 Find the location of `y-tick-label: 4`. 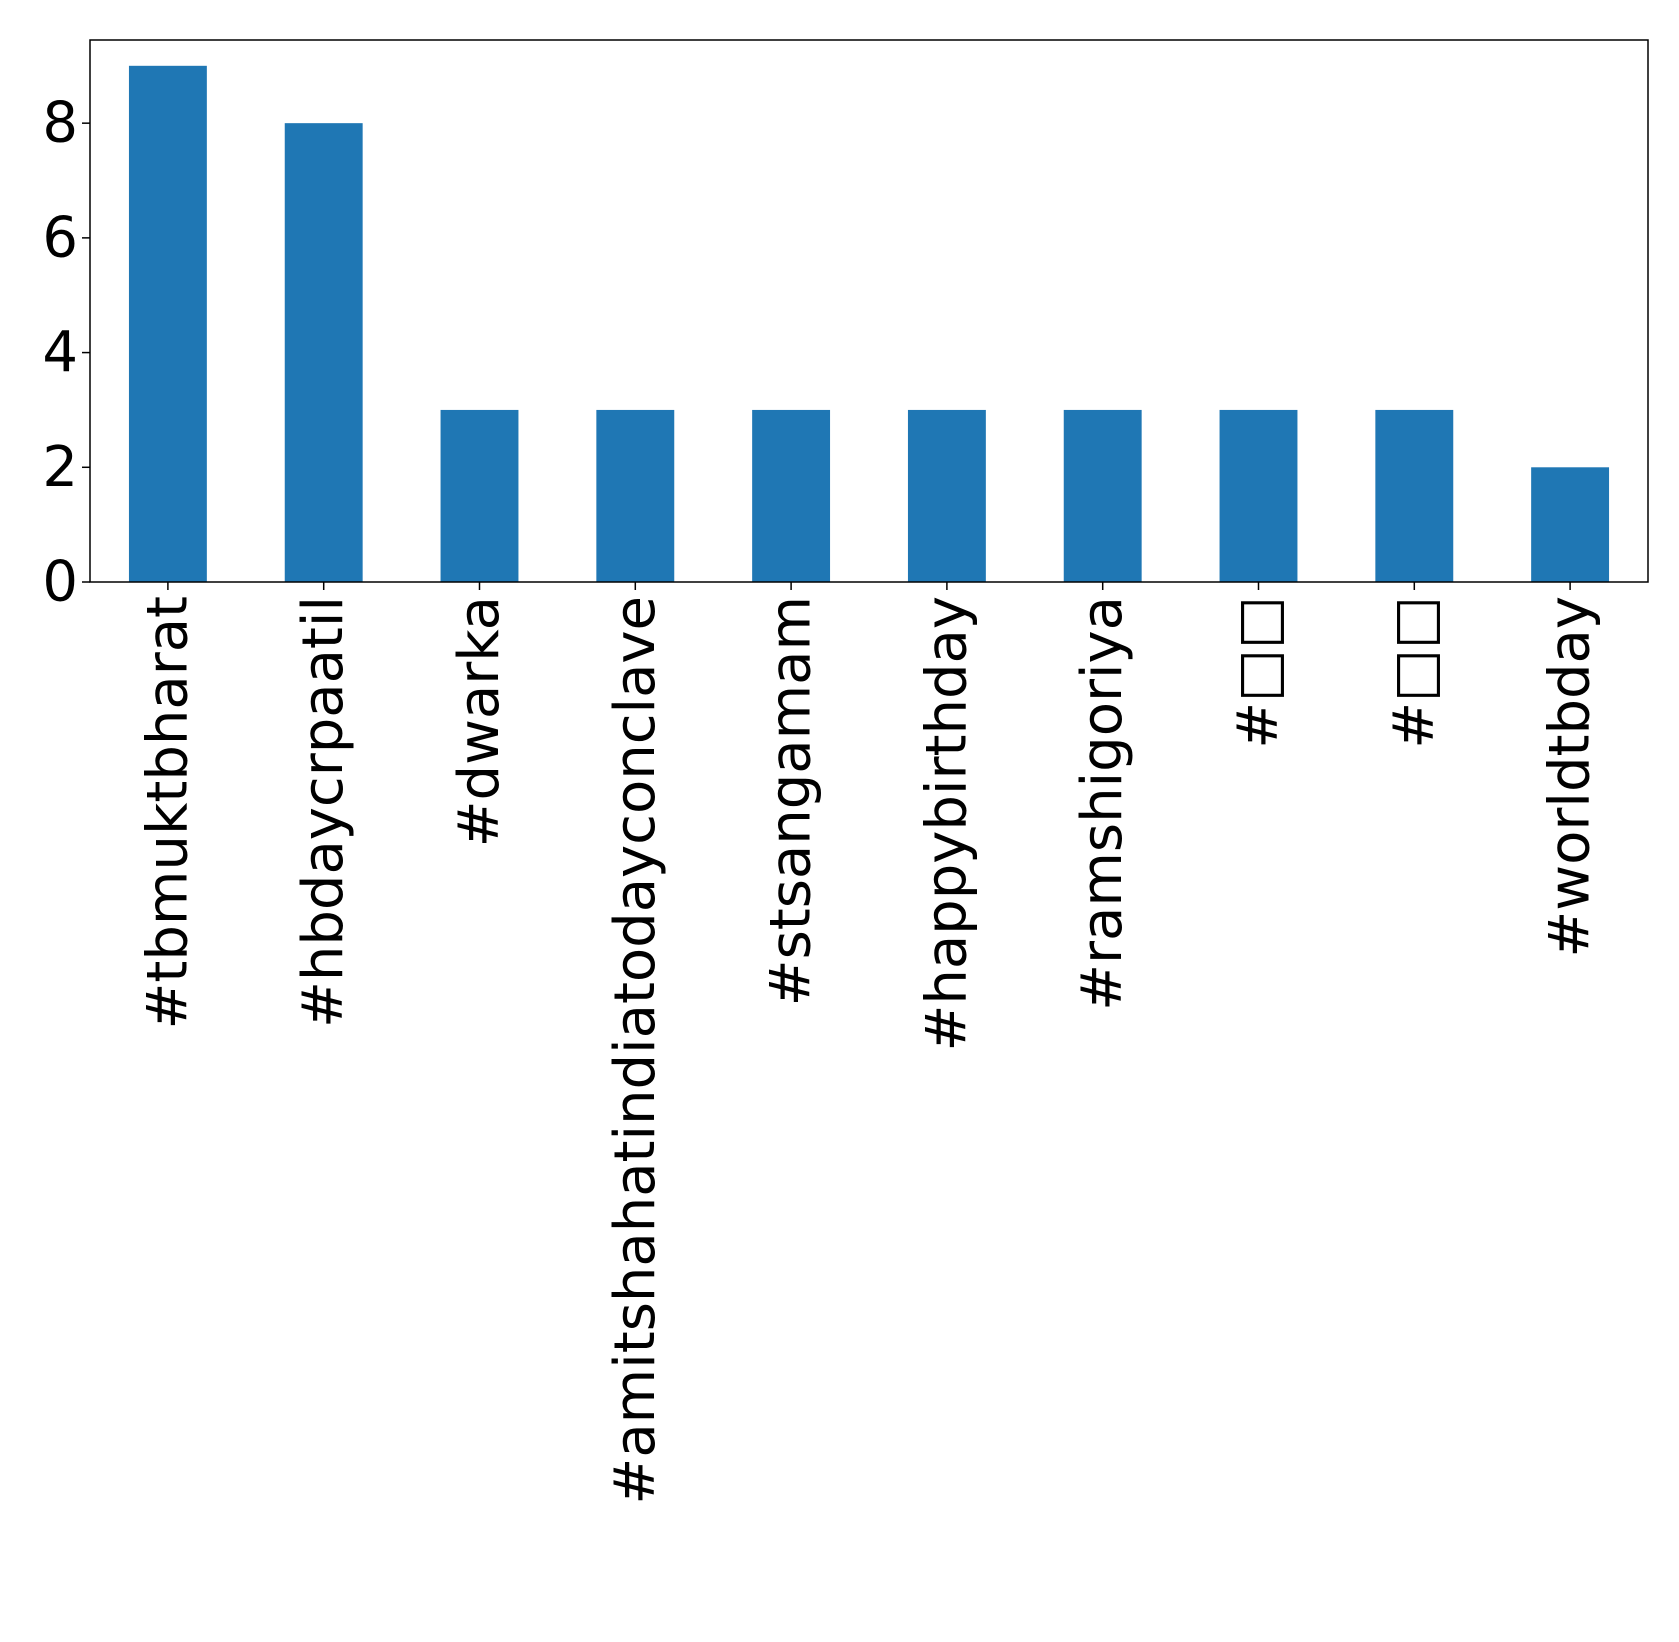

y-tick-label: 4 is located at coordinates (60, 352).